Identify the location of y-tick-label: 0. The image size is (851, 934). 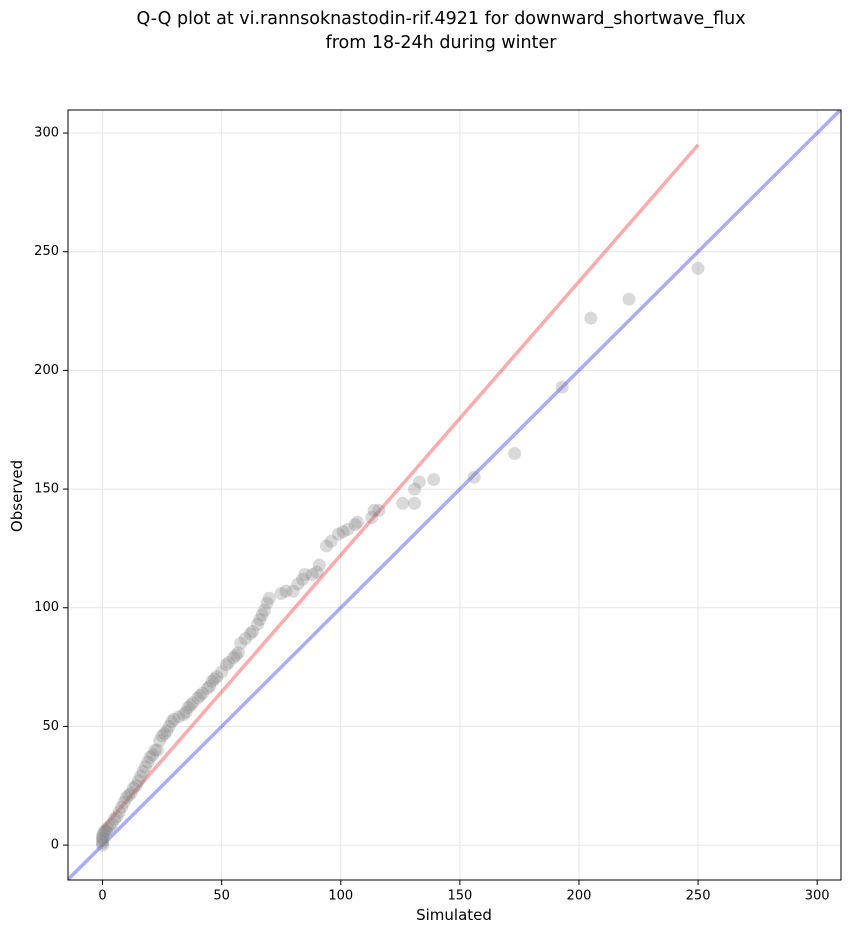
(55, 845).